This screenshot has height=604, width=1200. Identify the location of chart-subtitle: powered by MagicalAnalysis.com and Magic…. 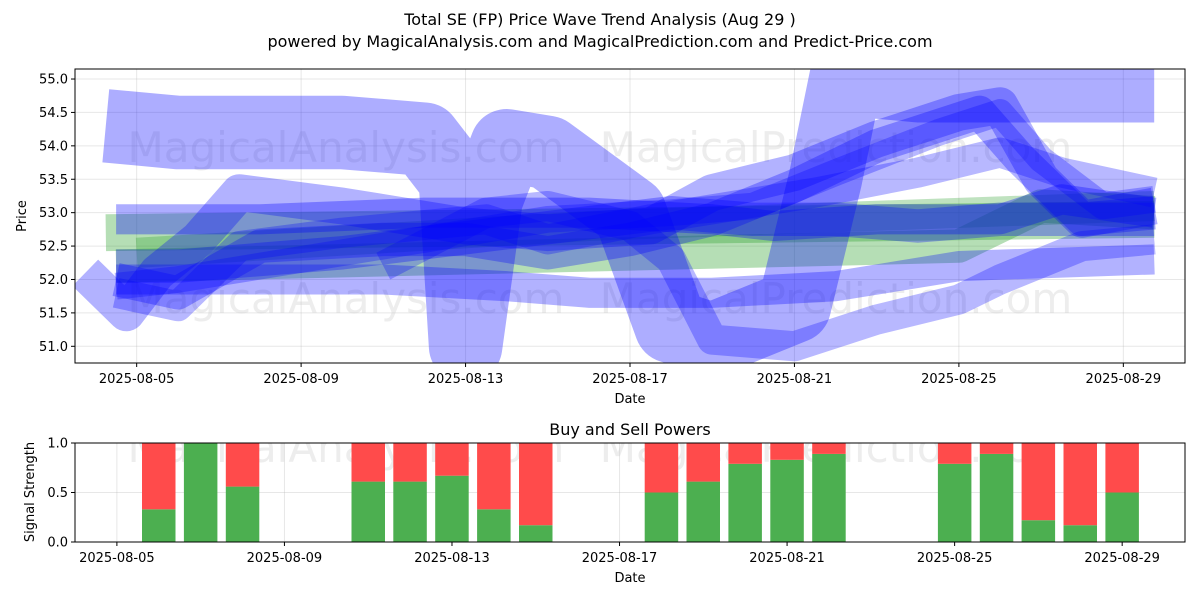
(599, 41).